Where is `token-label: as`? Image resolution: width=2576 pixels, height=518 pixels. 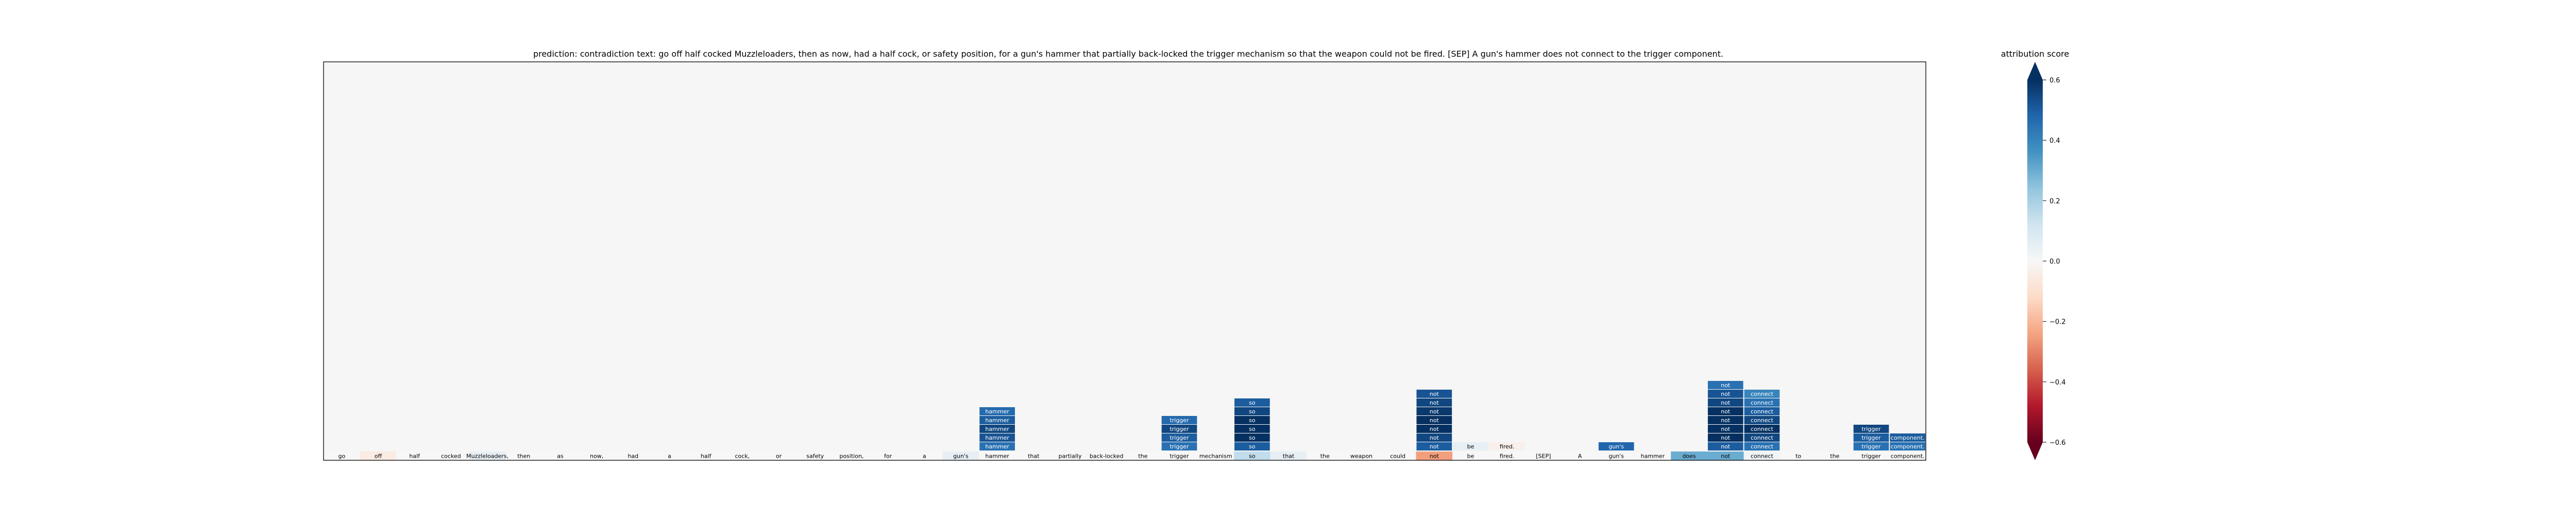
token-label: as is located at coordinates (560, 456).